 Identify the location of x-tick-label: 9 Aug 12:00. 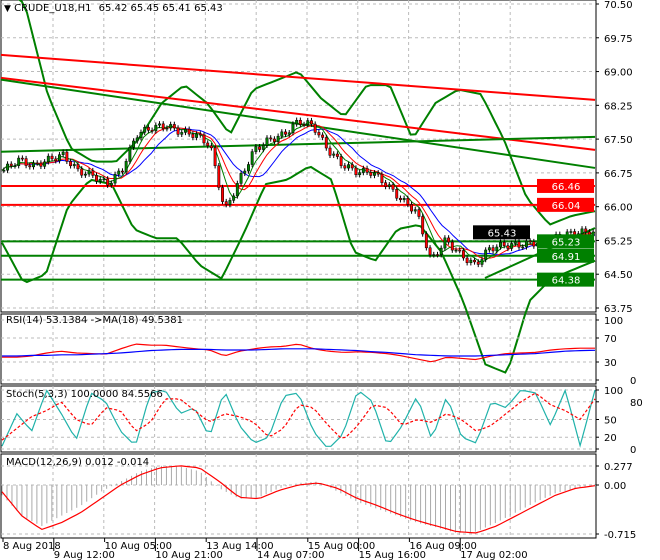
(84, 555).